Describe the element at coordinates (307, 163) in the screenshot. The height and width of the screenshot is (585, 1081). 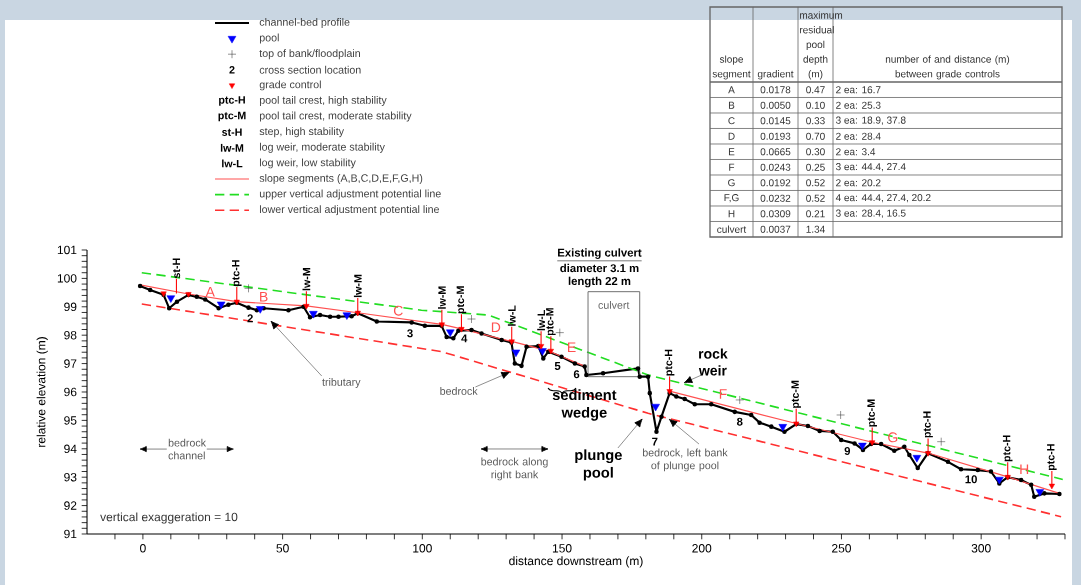
I see `text: log weir, low stability` at that location.